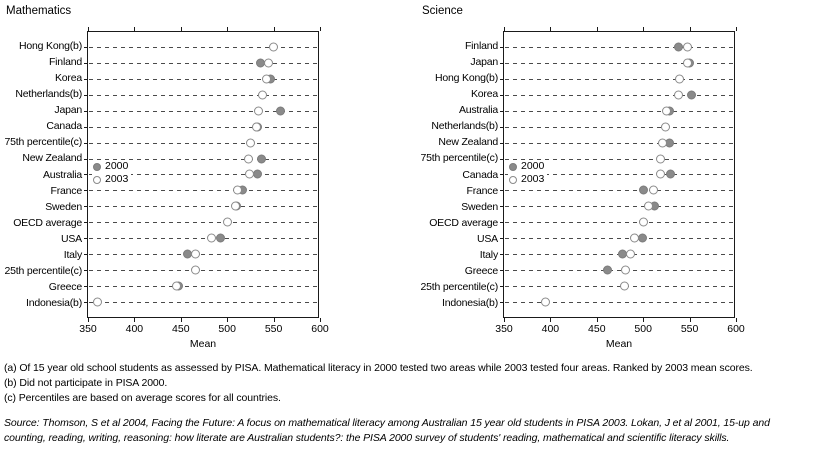 The width and height of the screenshot is (818, 456). Describe the element at coordinates (526, 179) in the screenshot. I see `legend-item-2003: 2003` at that location.